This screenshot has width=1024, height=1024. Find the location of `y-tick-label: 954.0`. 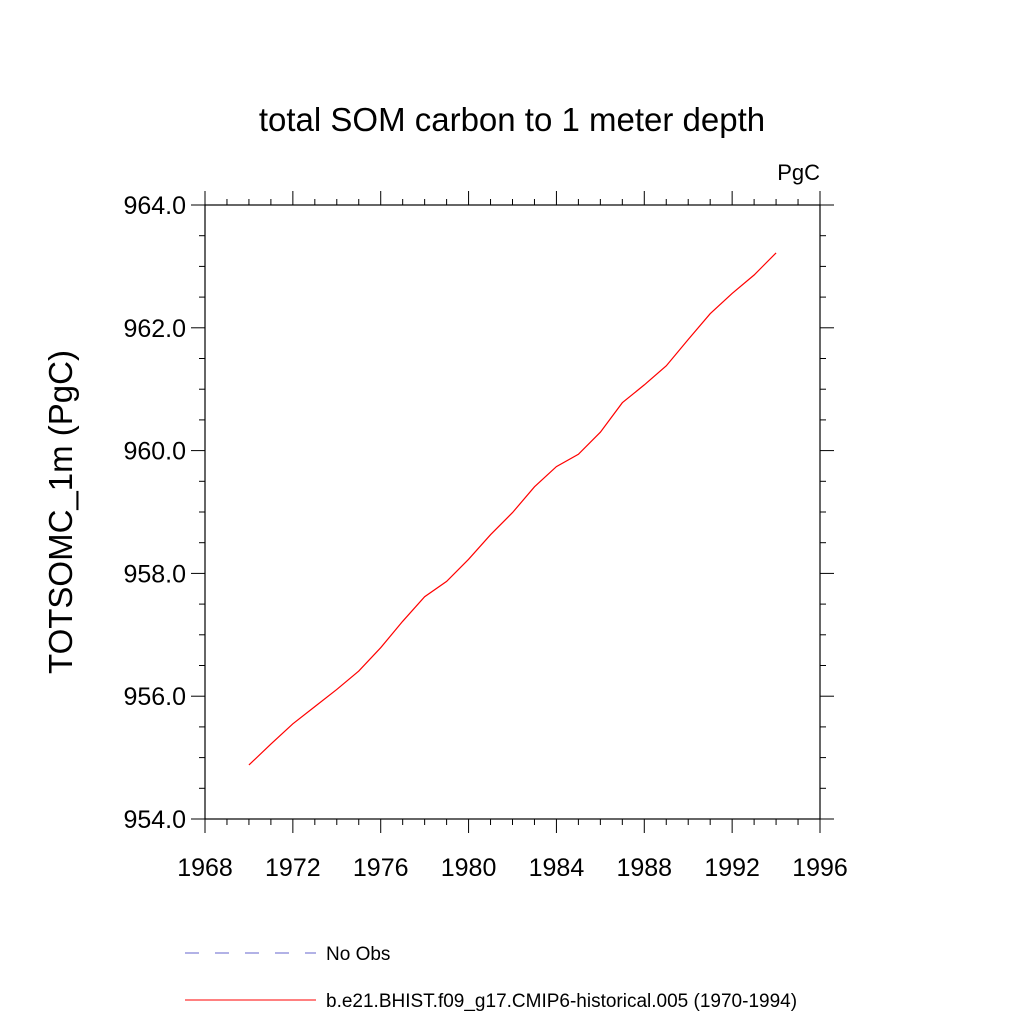

y-tick-label: 954.0 is located at coordinates (154, 820).